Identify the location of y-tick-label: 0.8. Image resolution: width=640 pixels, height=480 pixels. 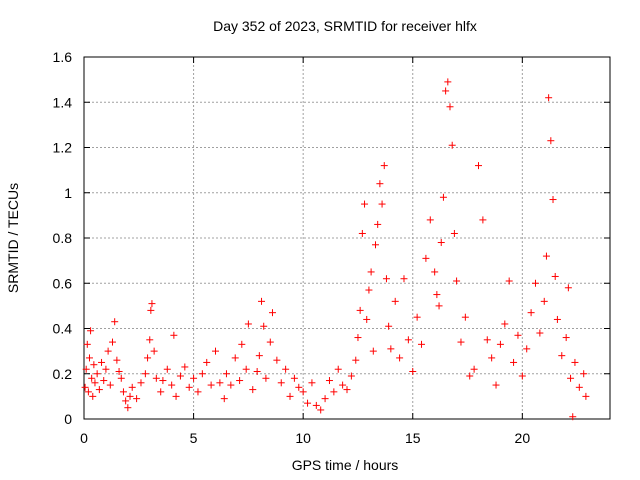
(63, 238).